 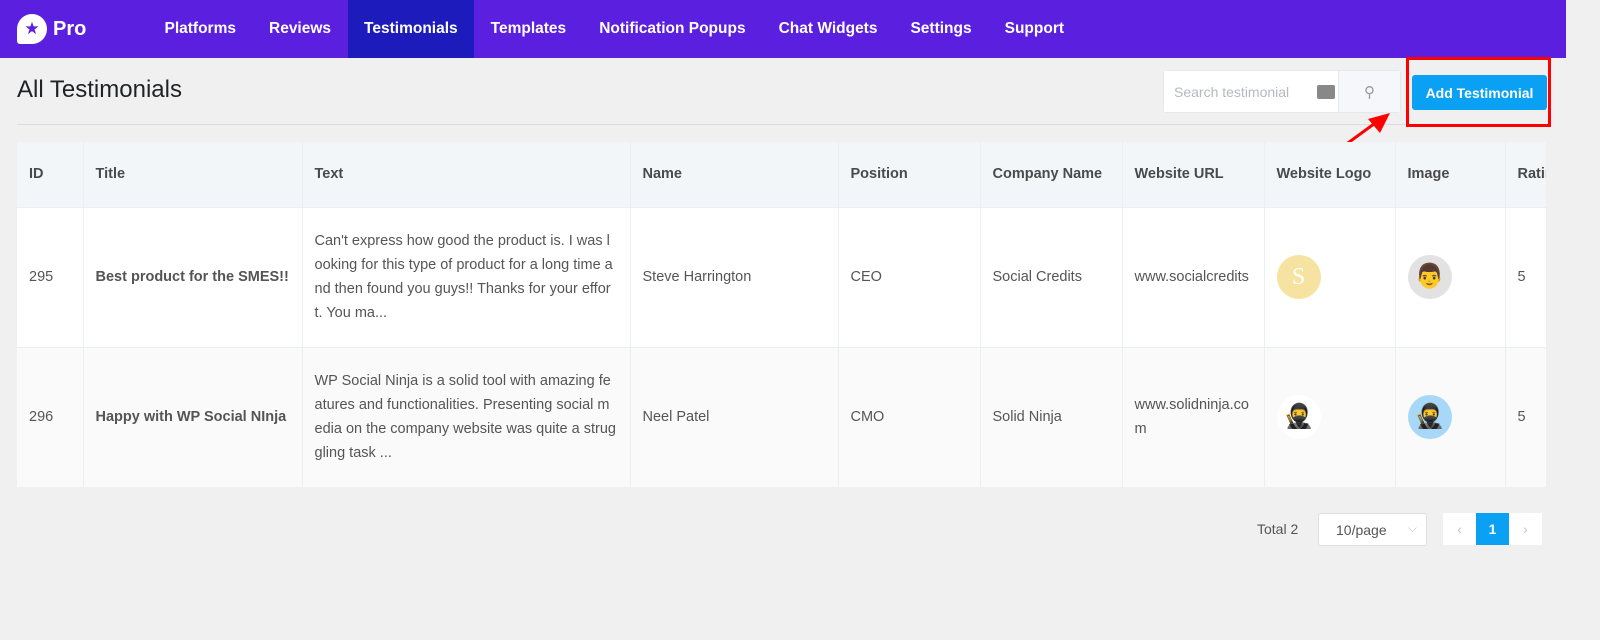 I want to click on cell-image: 🥷, so click(x=1450, y=416).